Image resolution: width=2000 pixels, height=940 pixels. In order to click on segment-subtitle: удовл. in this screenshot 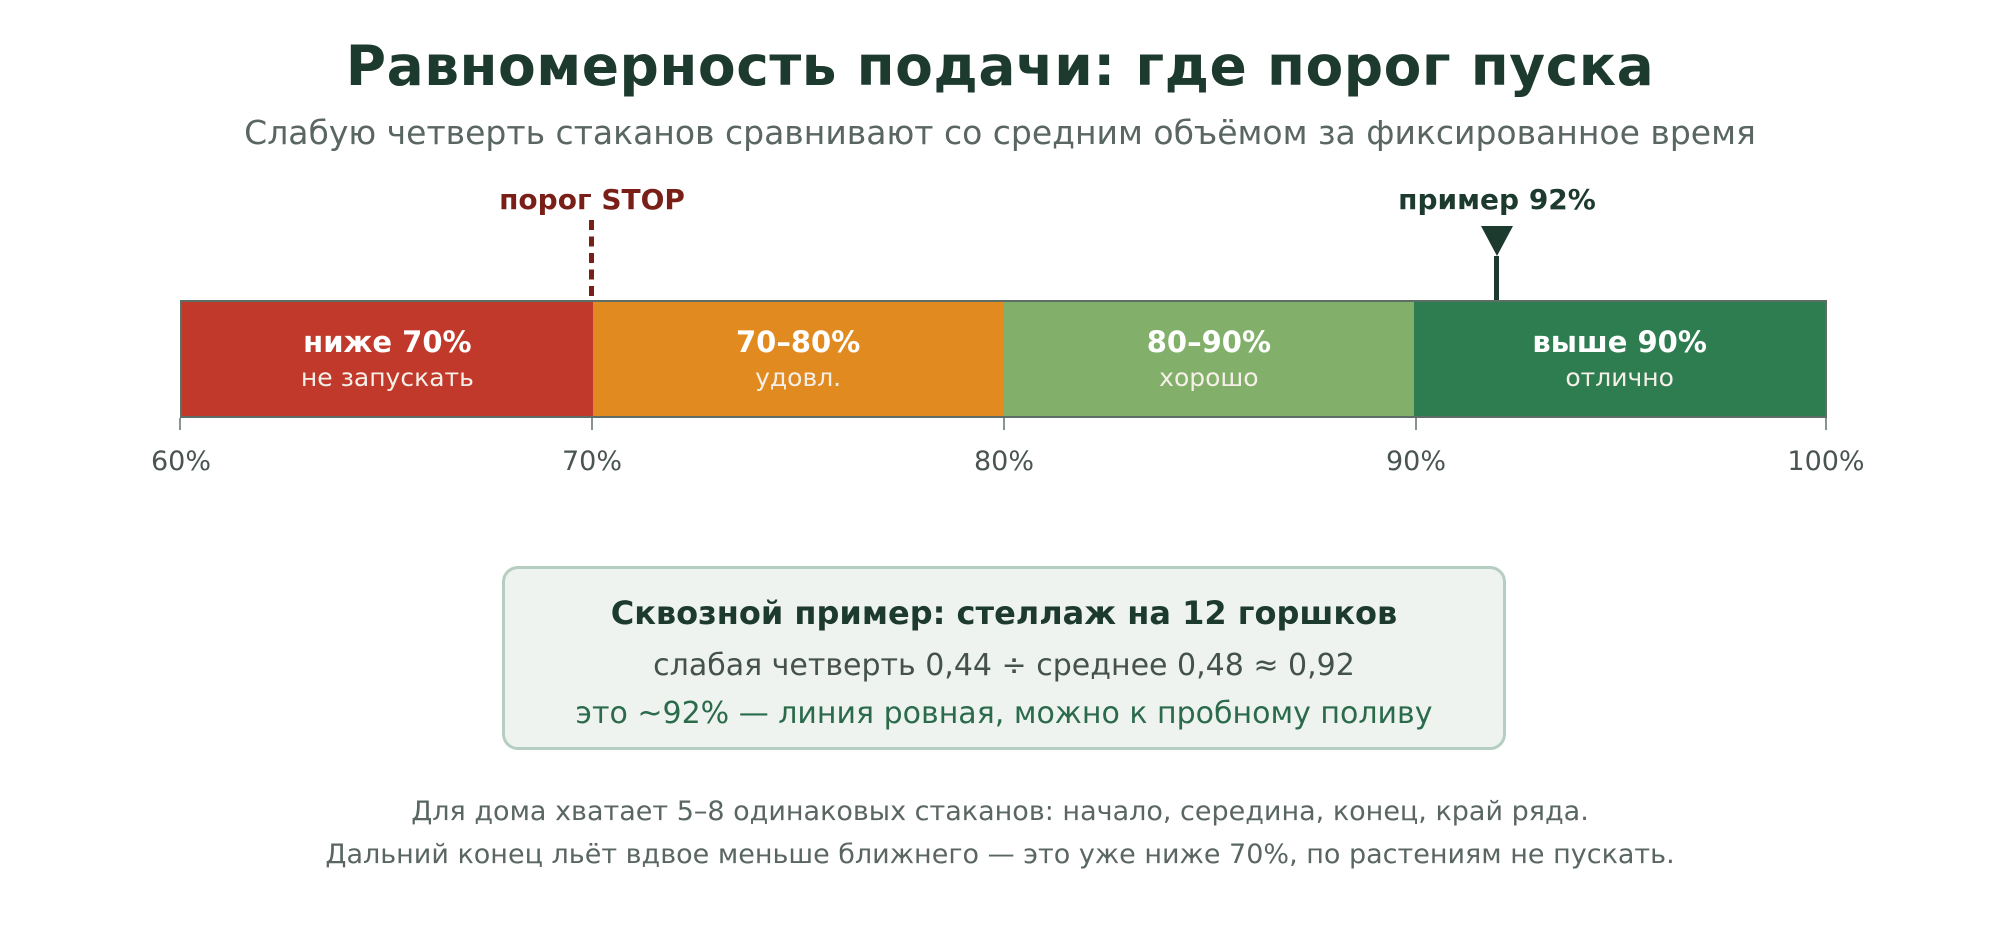, I will do `click(798, 377)`.